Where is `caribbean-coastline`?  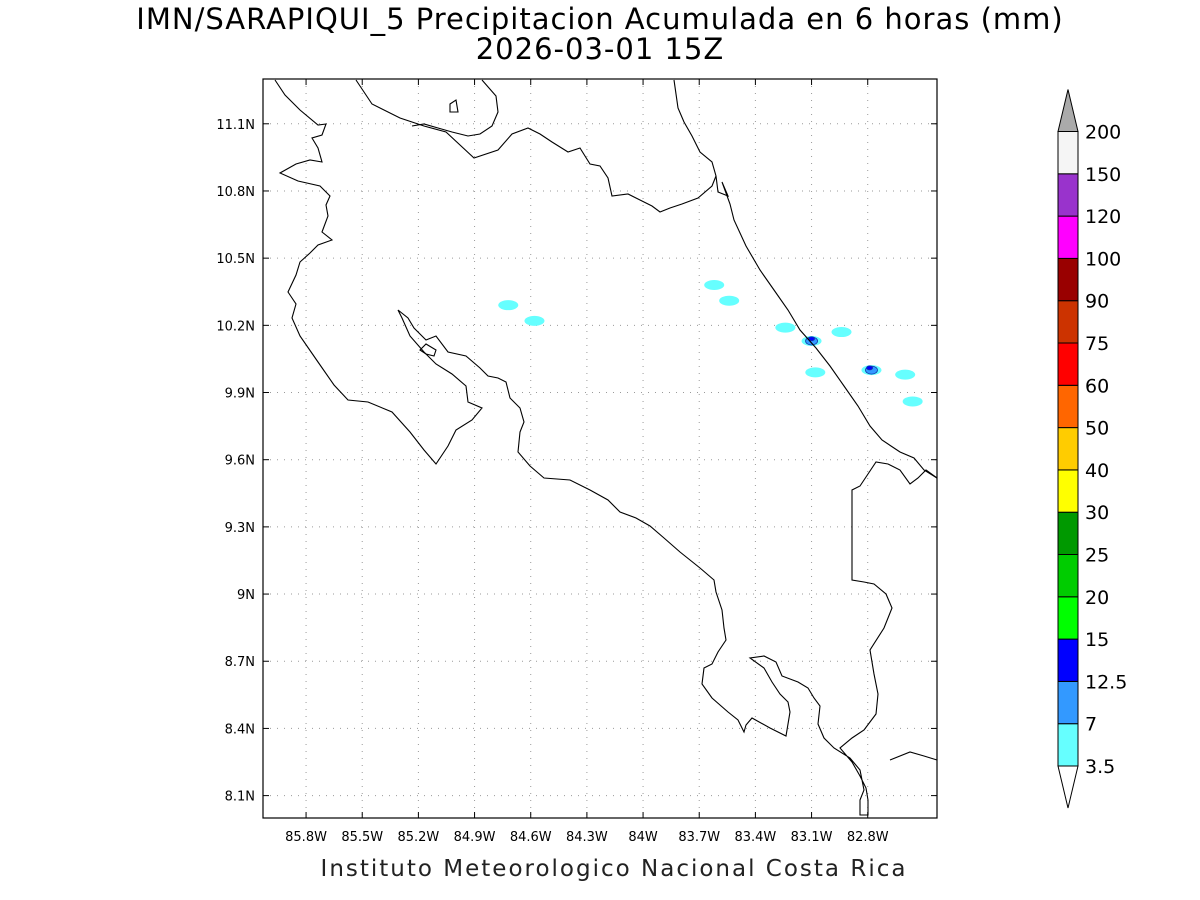
caribbean-coastline is located at coordinates (805, 279).